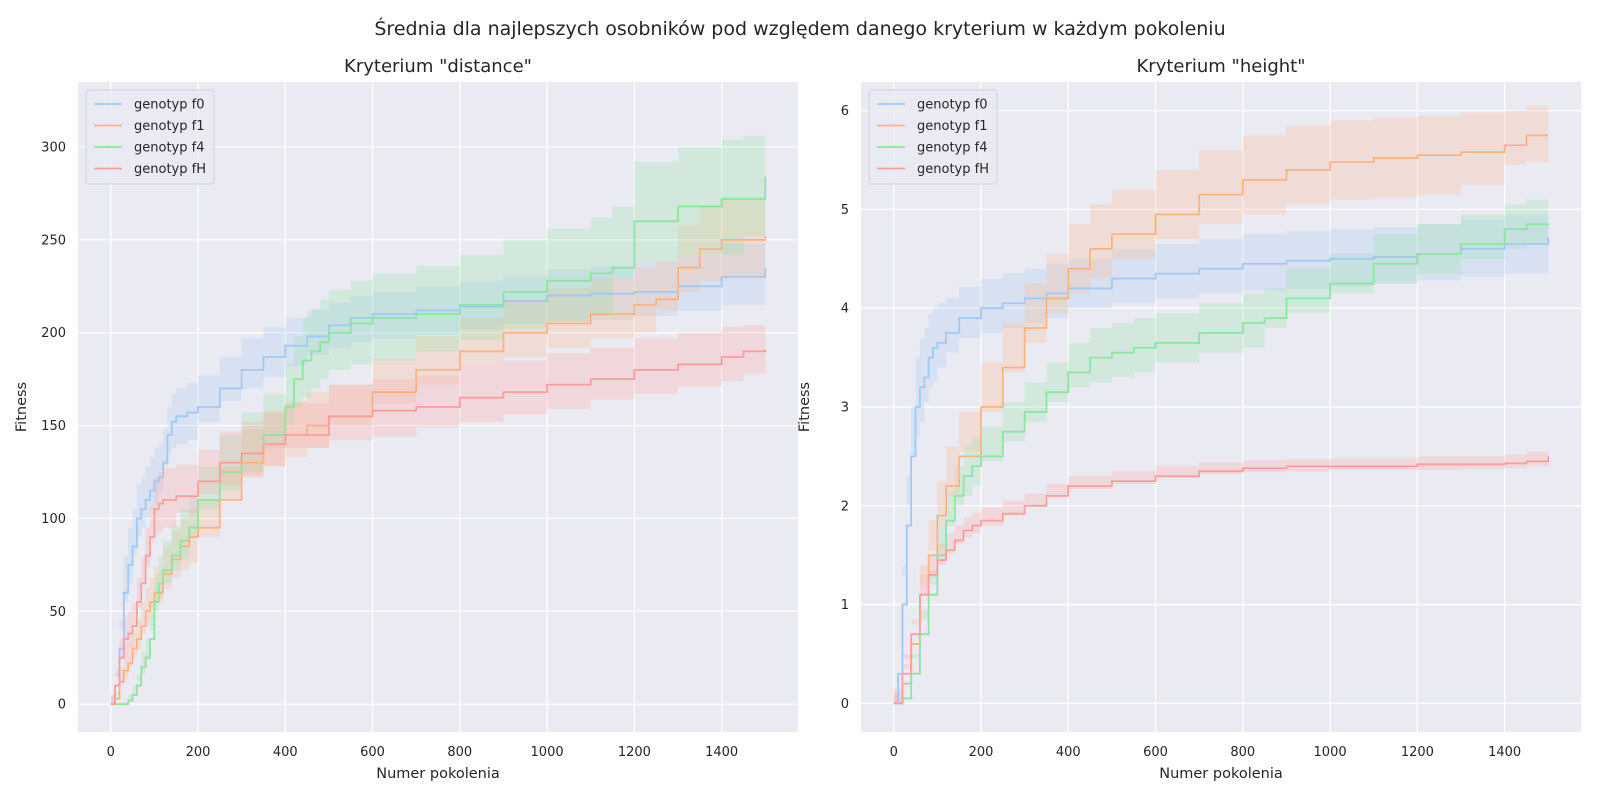 Image resolution: width=1600 pixels, height=800 pixels. What do you see at coordinates (53, 333) in the screenshot?
I see `y-tick-label: 200` at bounding box center [53, 333].